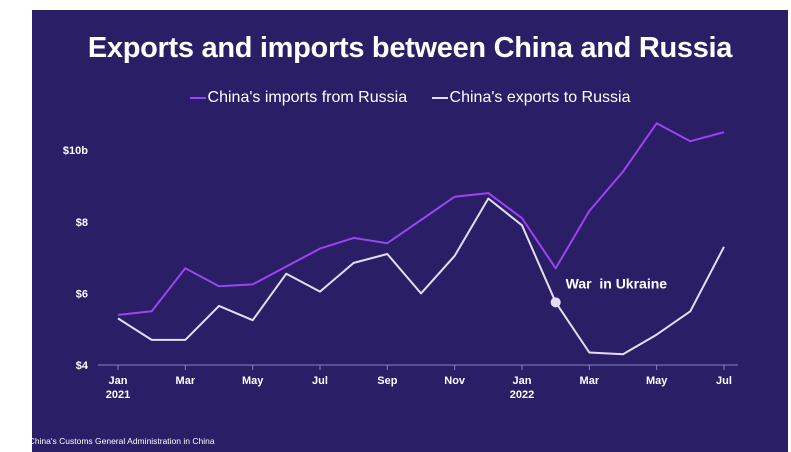  I want to click on legend-swatch-imports, so click(197, 98).